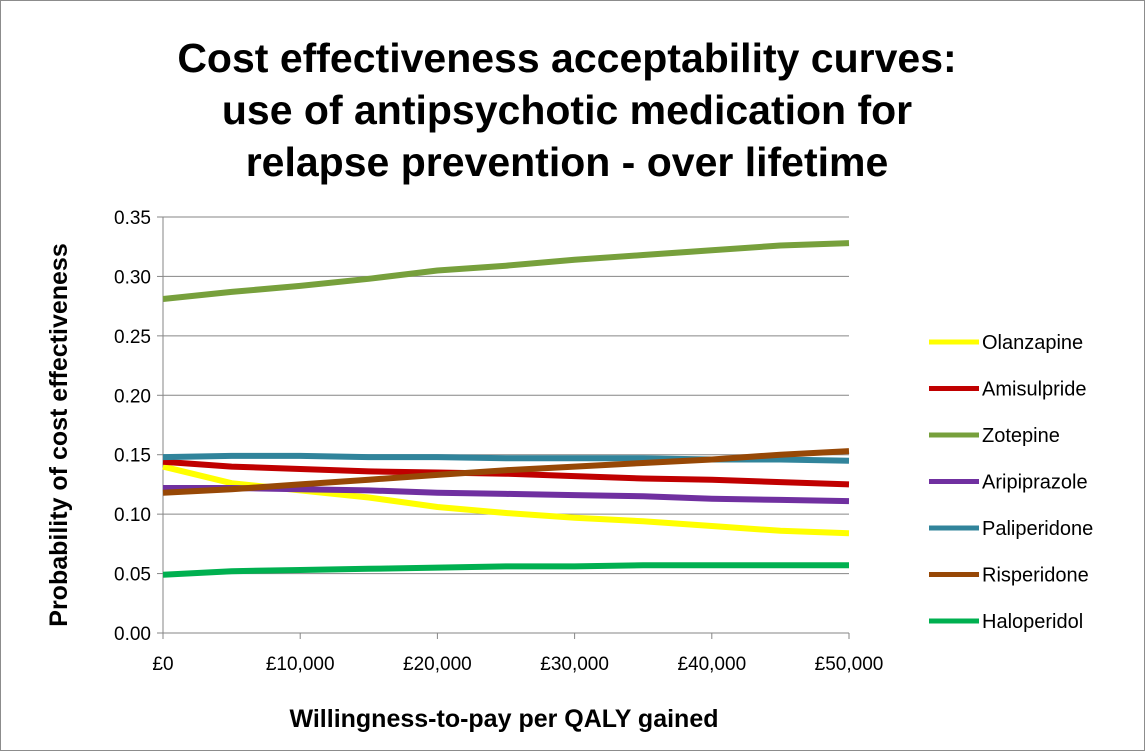 The height and width of the screenshot is (753, 1147). I want to click on title-line-1: Cost effectiveness acceptability curves:, so click(566, 58).